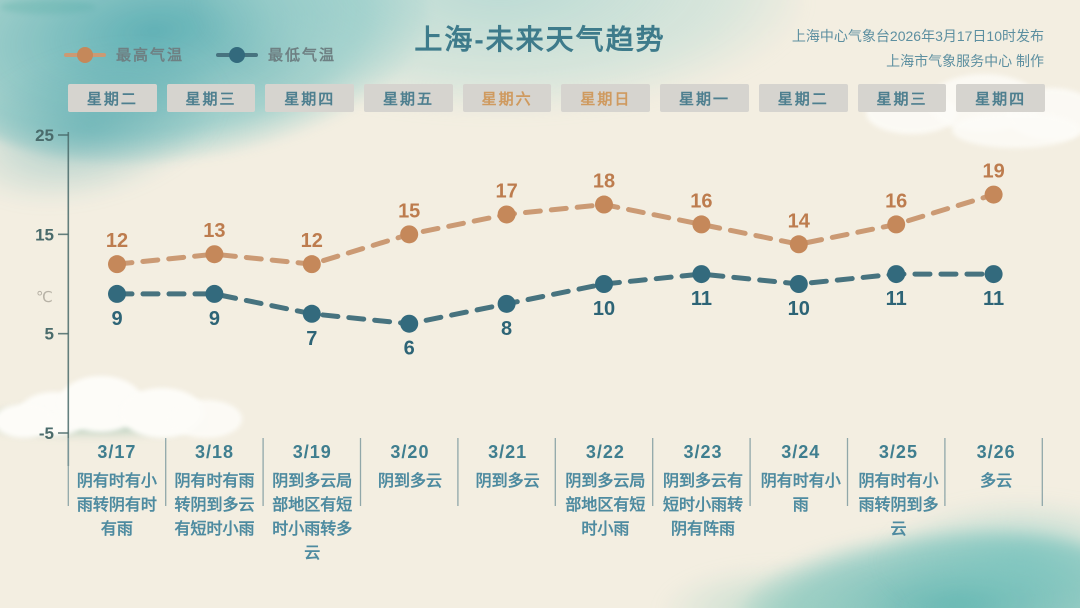 Image resolution: width=1080 pixels, height=608 pixels. Describe the element at coordinates (312, 452) in the screenshot. I see `date-label: 3/19` at that location.